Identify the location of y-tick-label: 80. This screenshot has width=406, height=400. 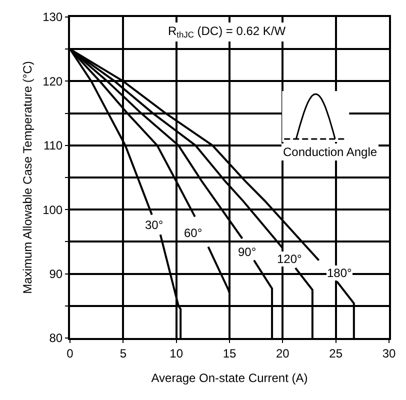
(56, 338).